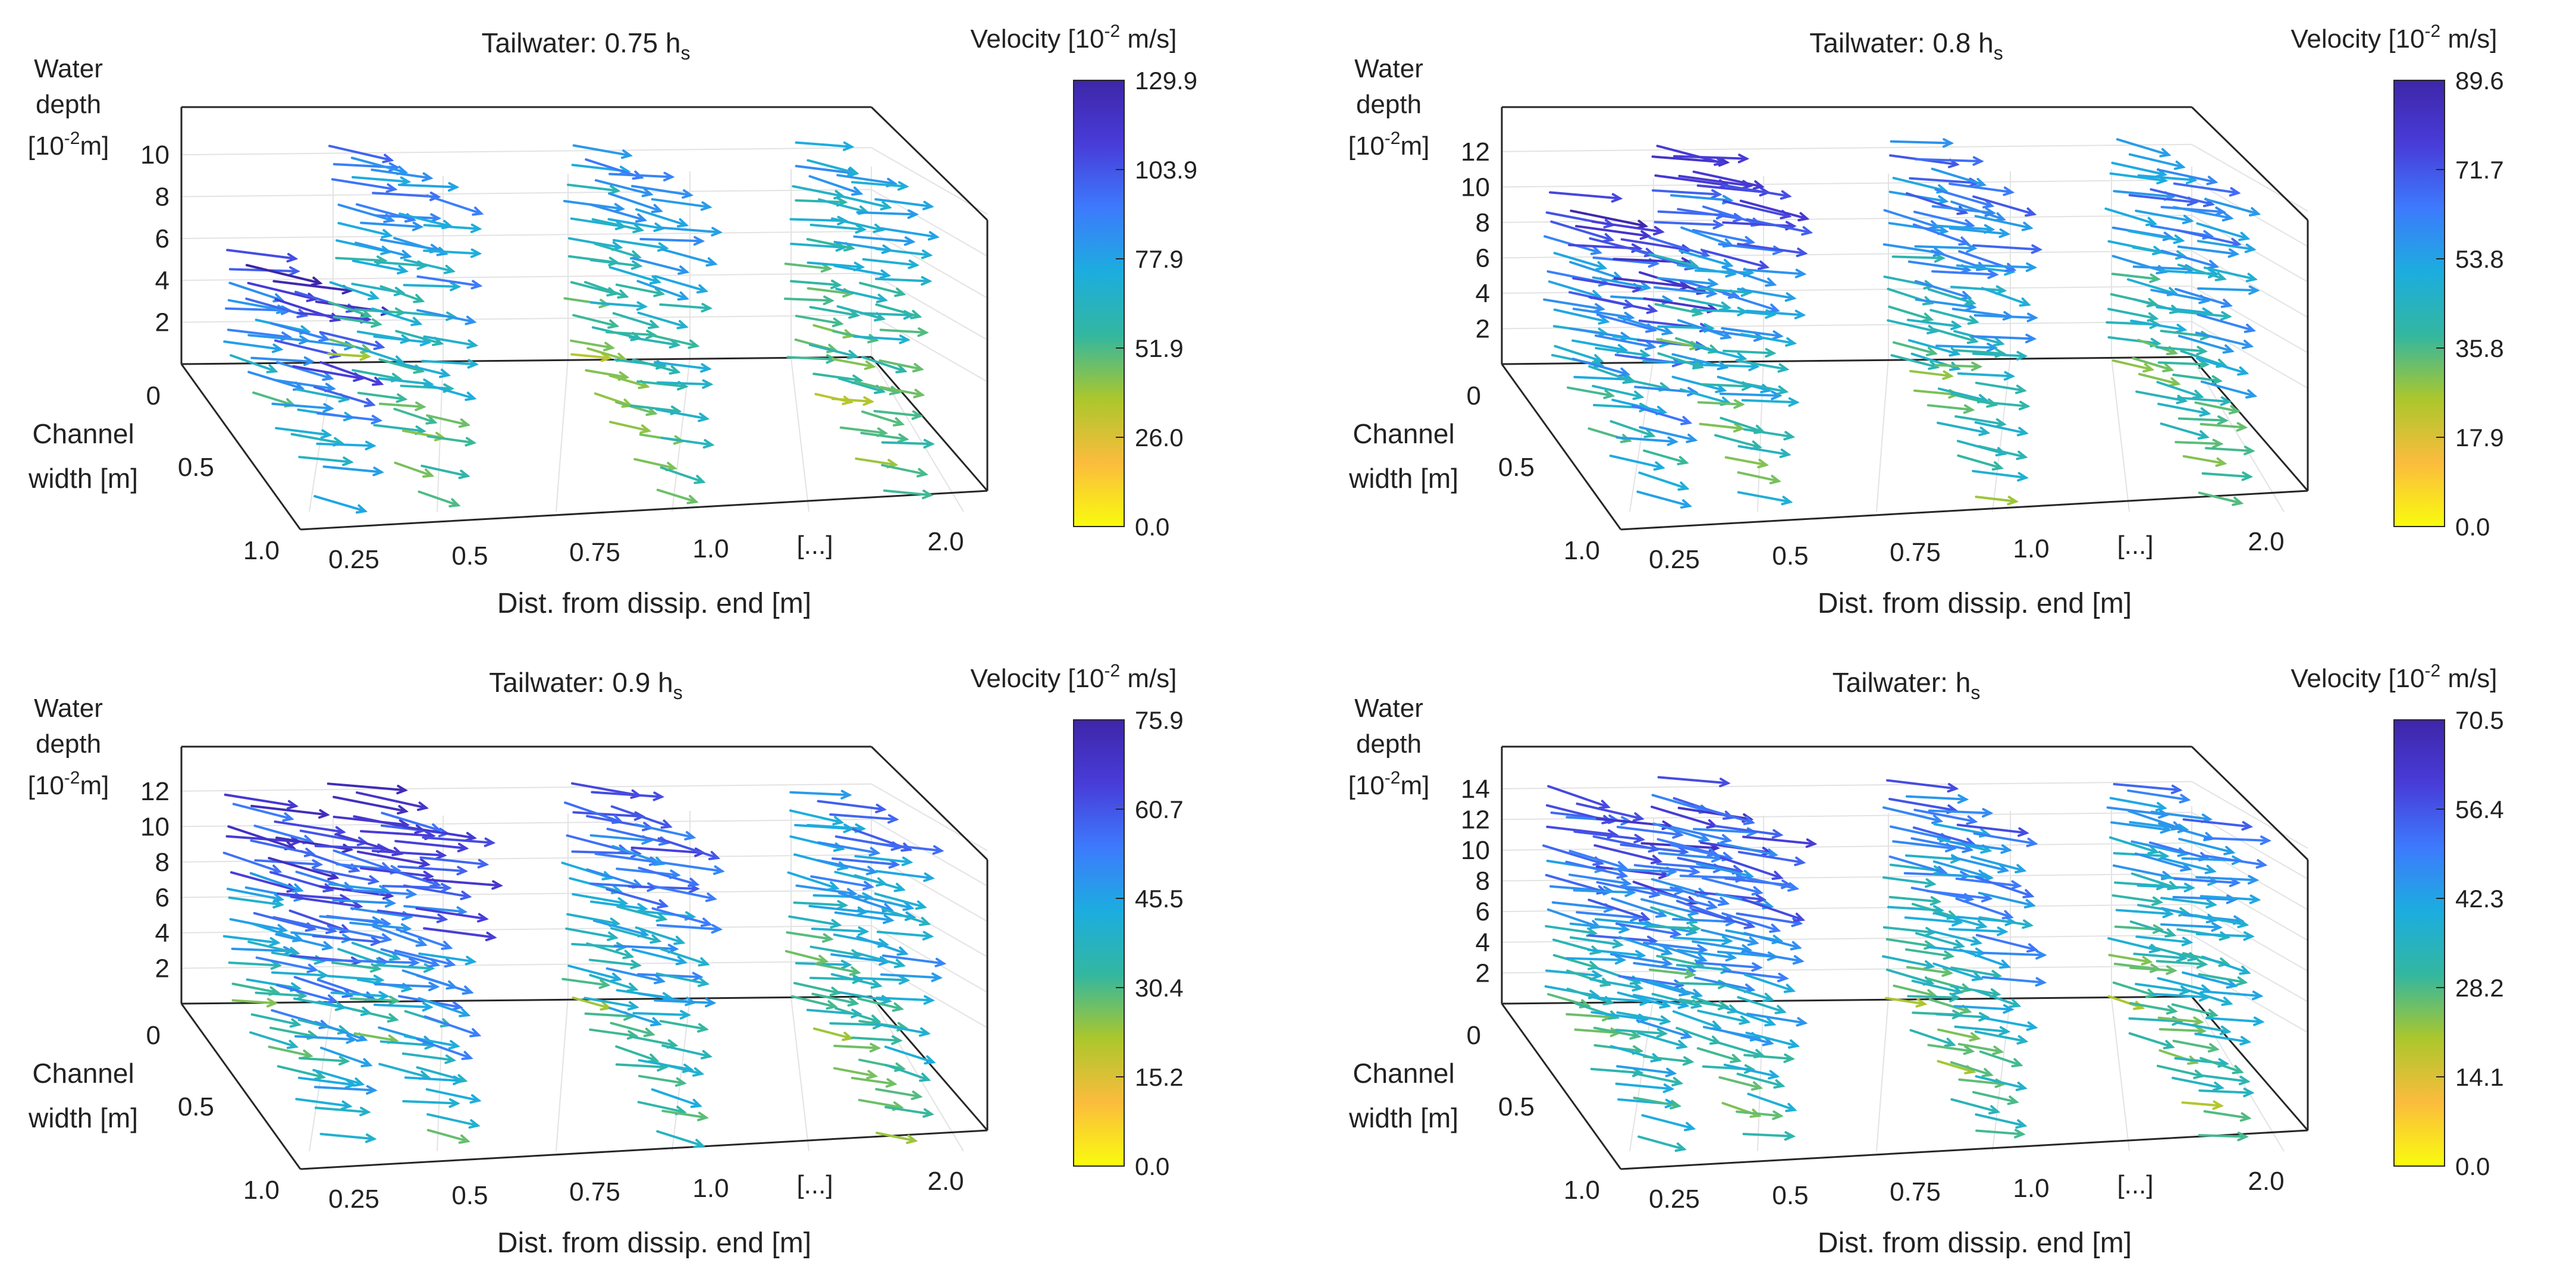 Image resolution: width=2576 pixels, height=1269 pixels. I want to click on title-prefix: Tailwater:, so click(1894, 682).